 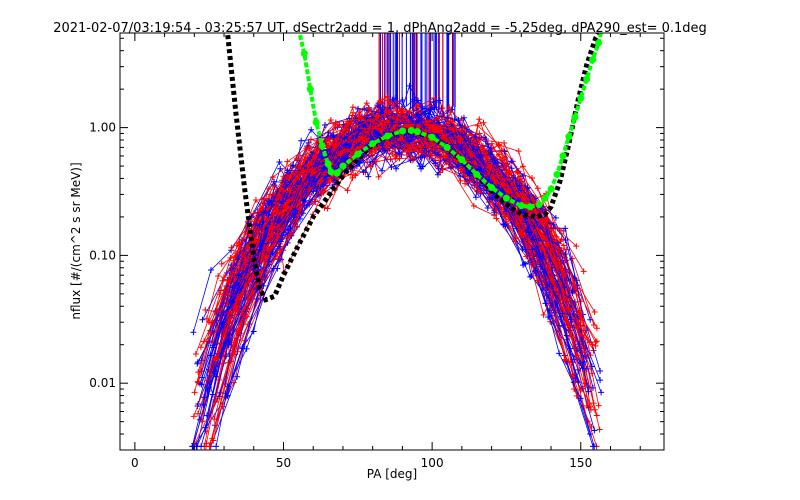 What do you see at coordinates (450, 121) in the screenshot?
I see `green-fit-curve` at bounding box center [450, 121].